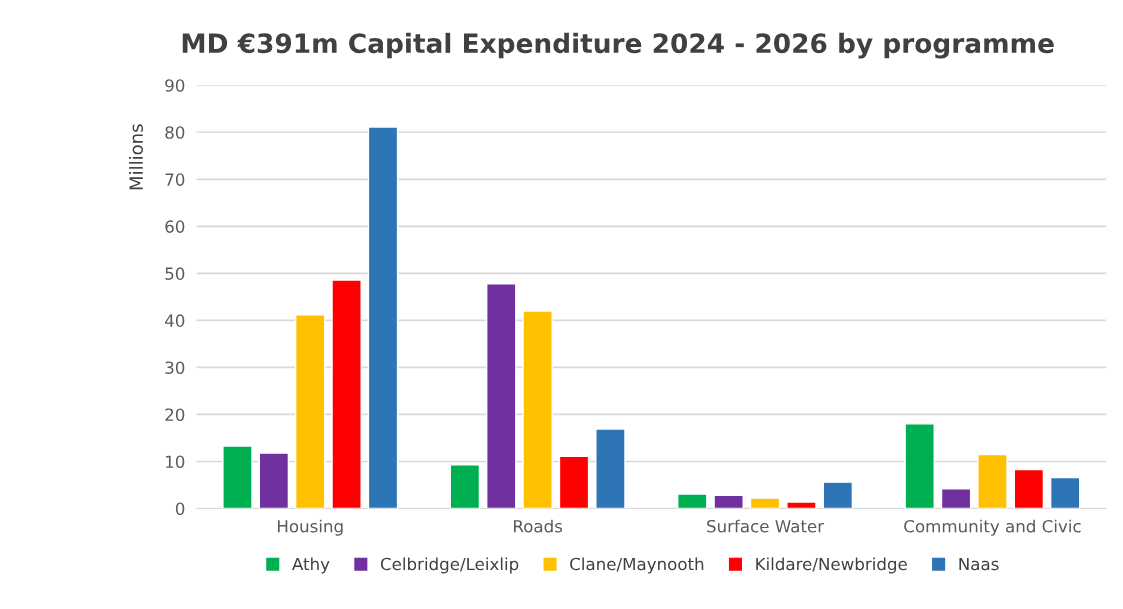 Image resolution: width=1123 pixels, height=609 pixels. Describe the element at coordinates (175, 320) in the screenshot. I see `y-tick-label: 40` at that location.